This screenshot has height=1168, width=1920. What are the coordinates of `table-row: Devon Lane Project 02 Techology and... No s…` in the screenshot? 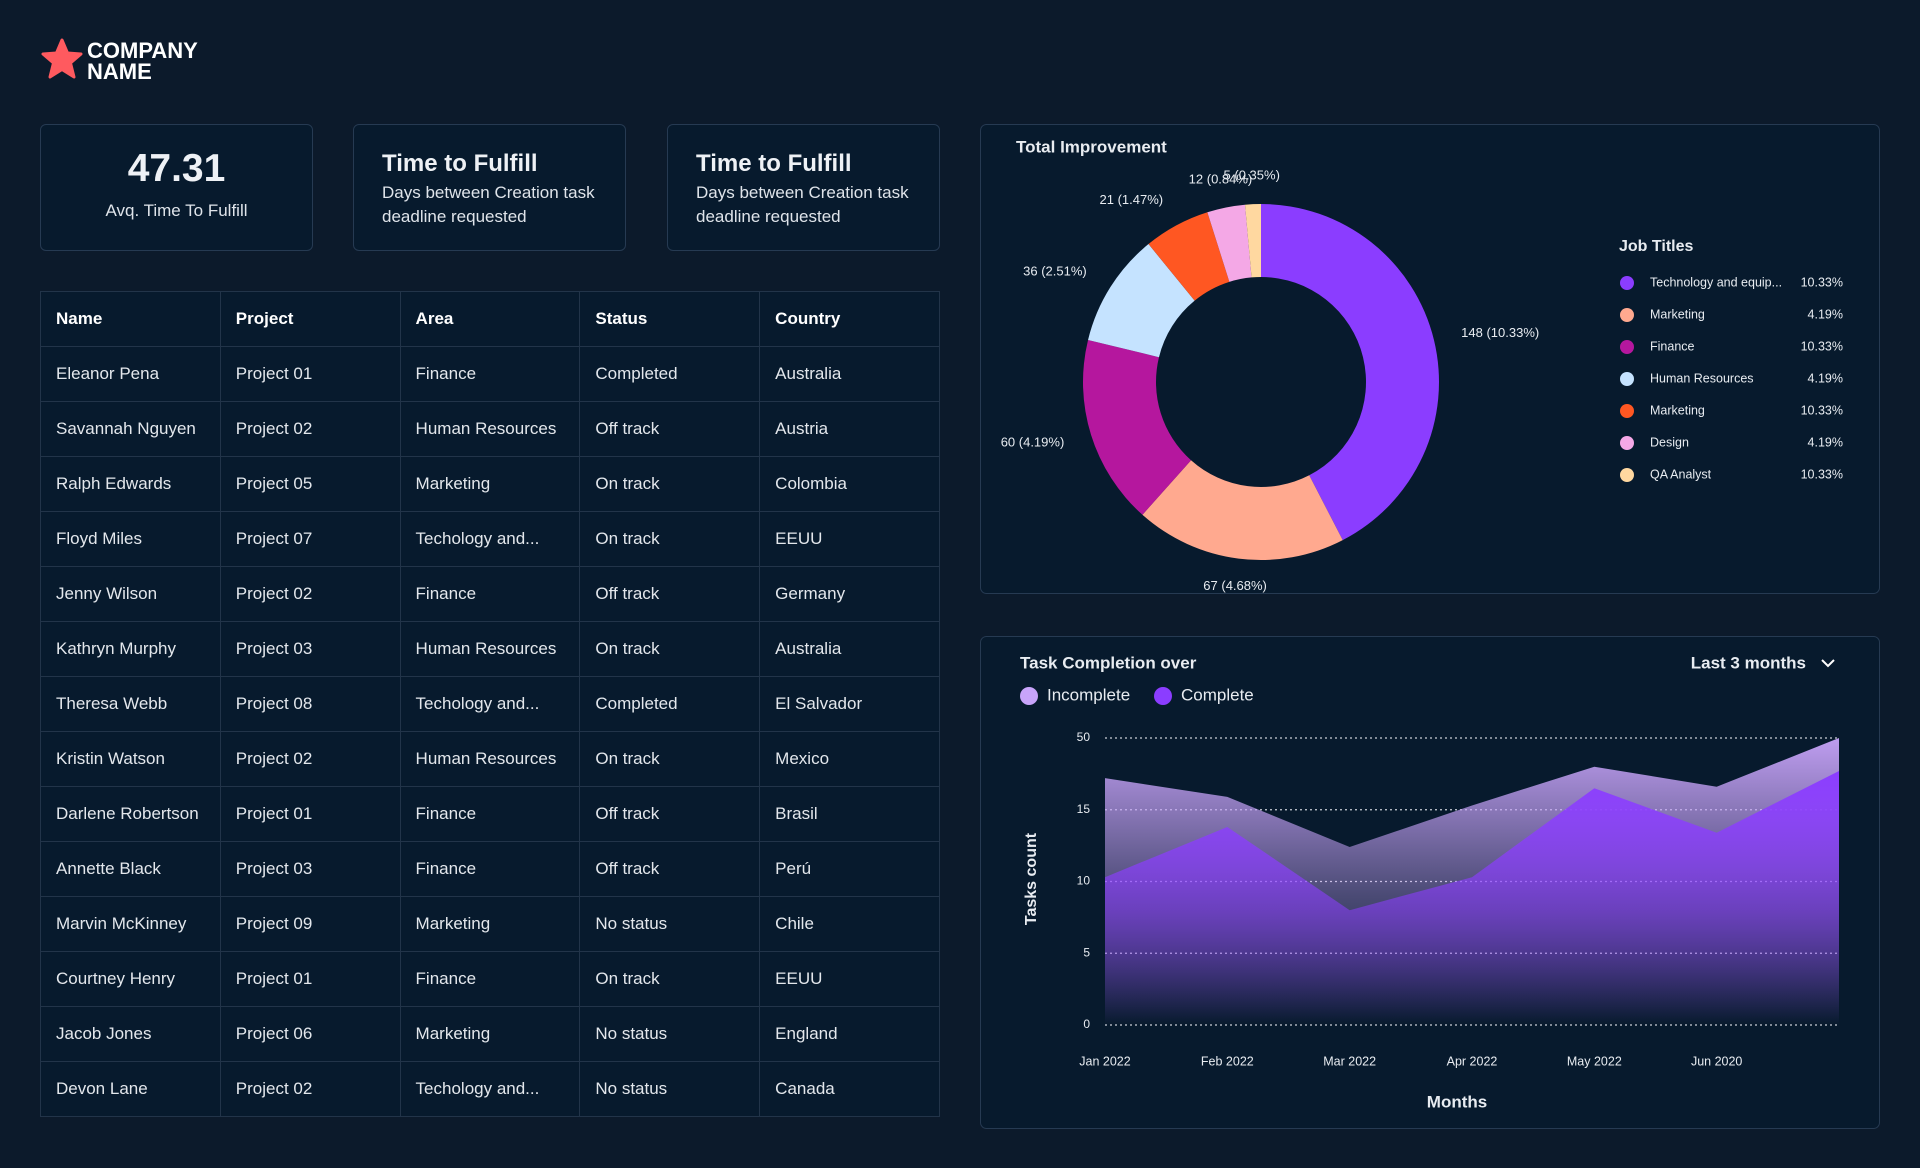 It's located at (490, 1089).